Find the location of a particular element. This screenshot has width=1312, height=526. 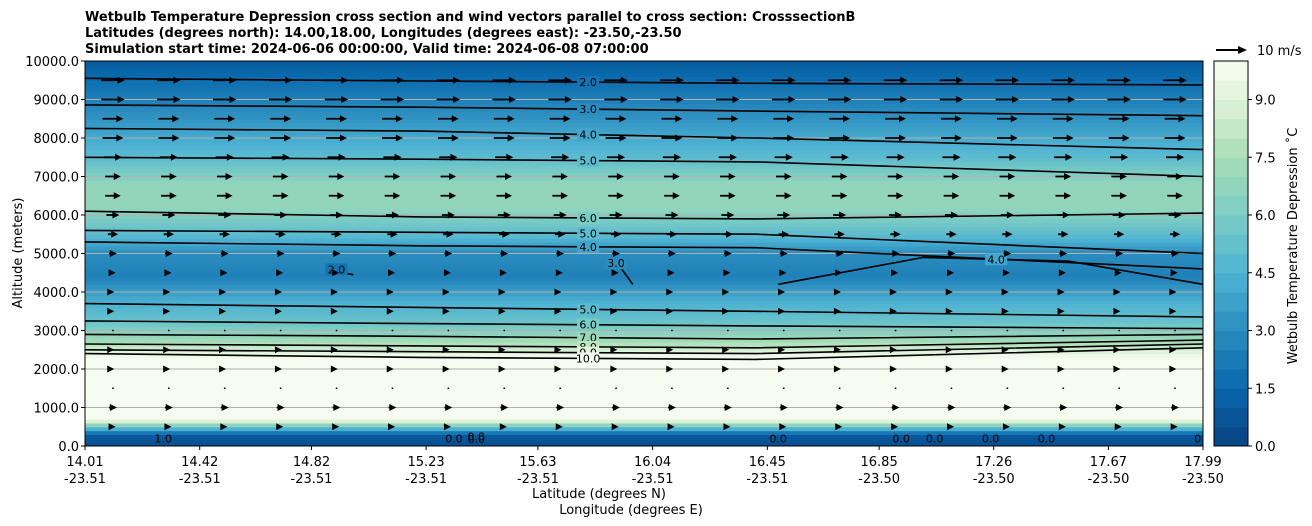

y-tick-label: 4000.0 is located at coordinates (57, 293).